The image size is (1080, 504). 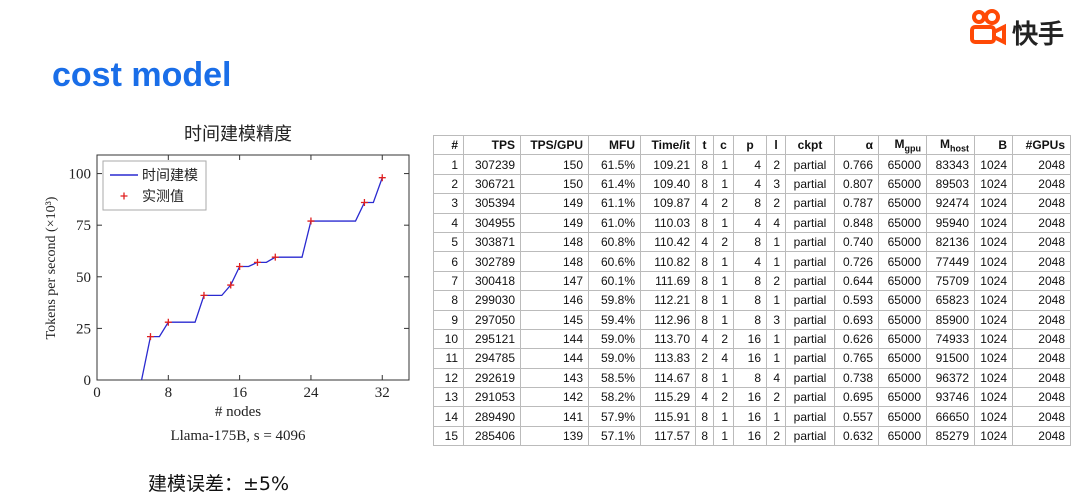 I want to click on table-cell: 5, so click(x=448, y=242).